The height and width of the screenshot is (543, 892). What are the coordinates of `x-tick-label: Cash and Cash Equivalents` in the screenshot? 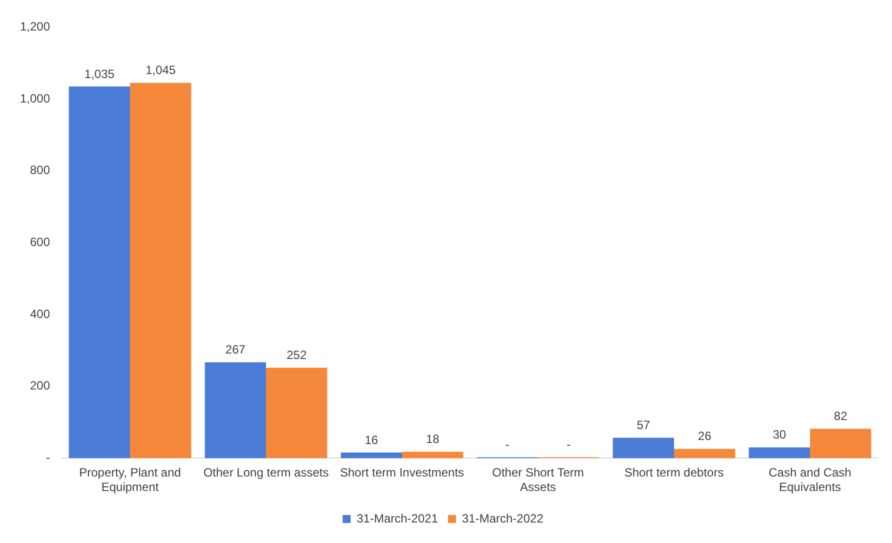 It's located at (810, 480).